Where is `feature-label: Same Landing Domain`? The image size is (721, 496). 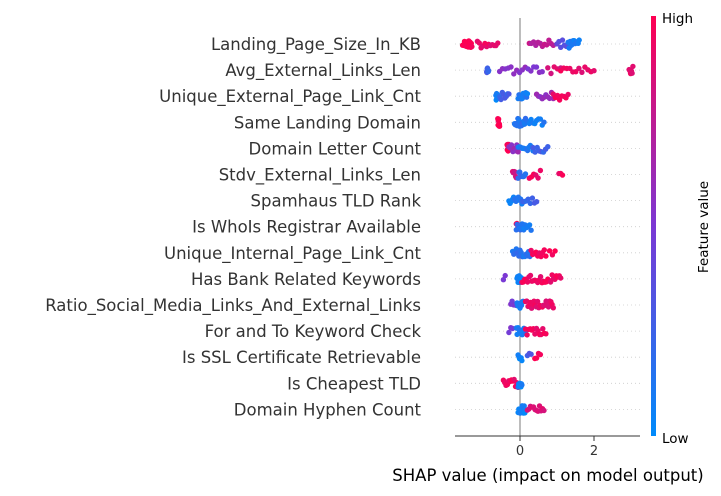
feature-label: Same Landing Domain is located at coordinates (327, 122).